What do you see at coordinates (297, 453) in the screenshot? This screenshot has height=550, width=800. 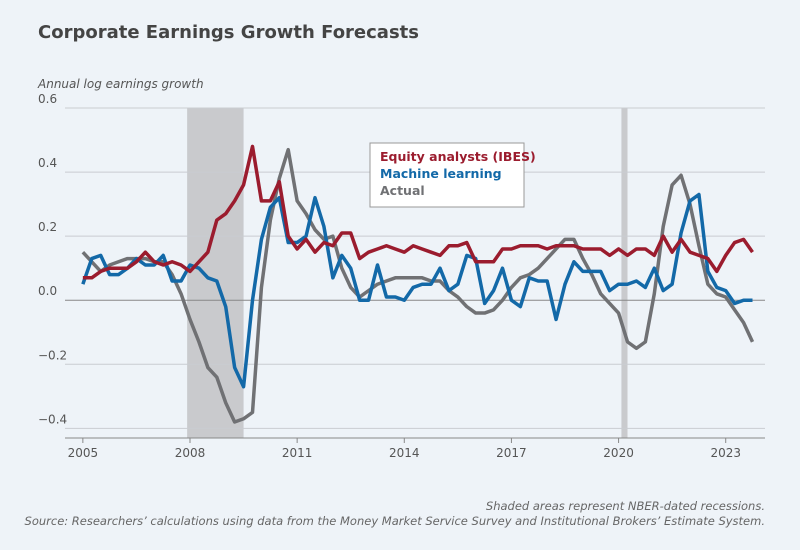 I see `x-tick-label: 2011` at bounding box center [297, 453].